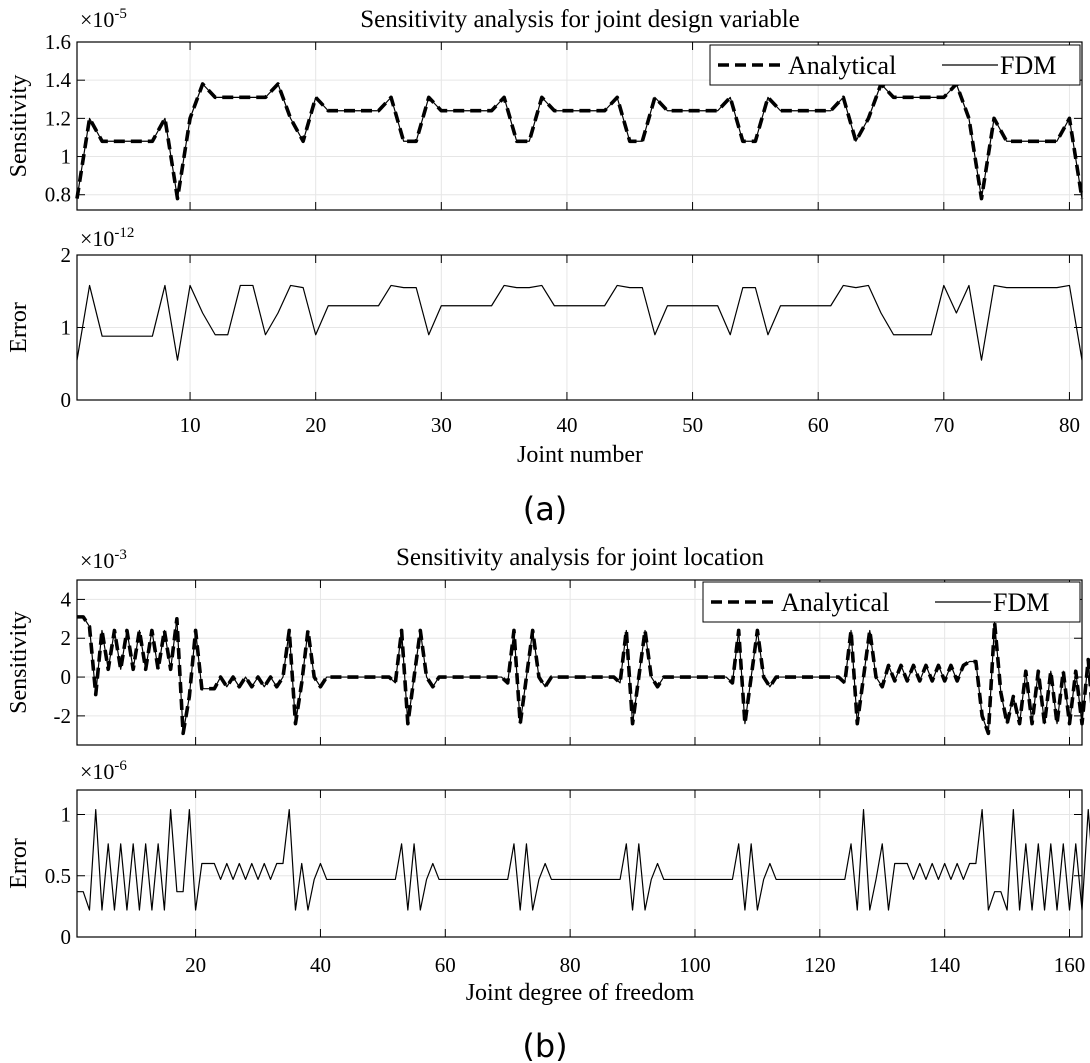 The width and height of the screenshot is (1090, 1063). I want to click on x-tick-label: 50, so click(692, 425).